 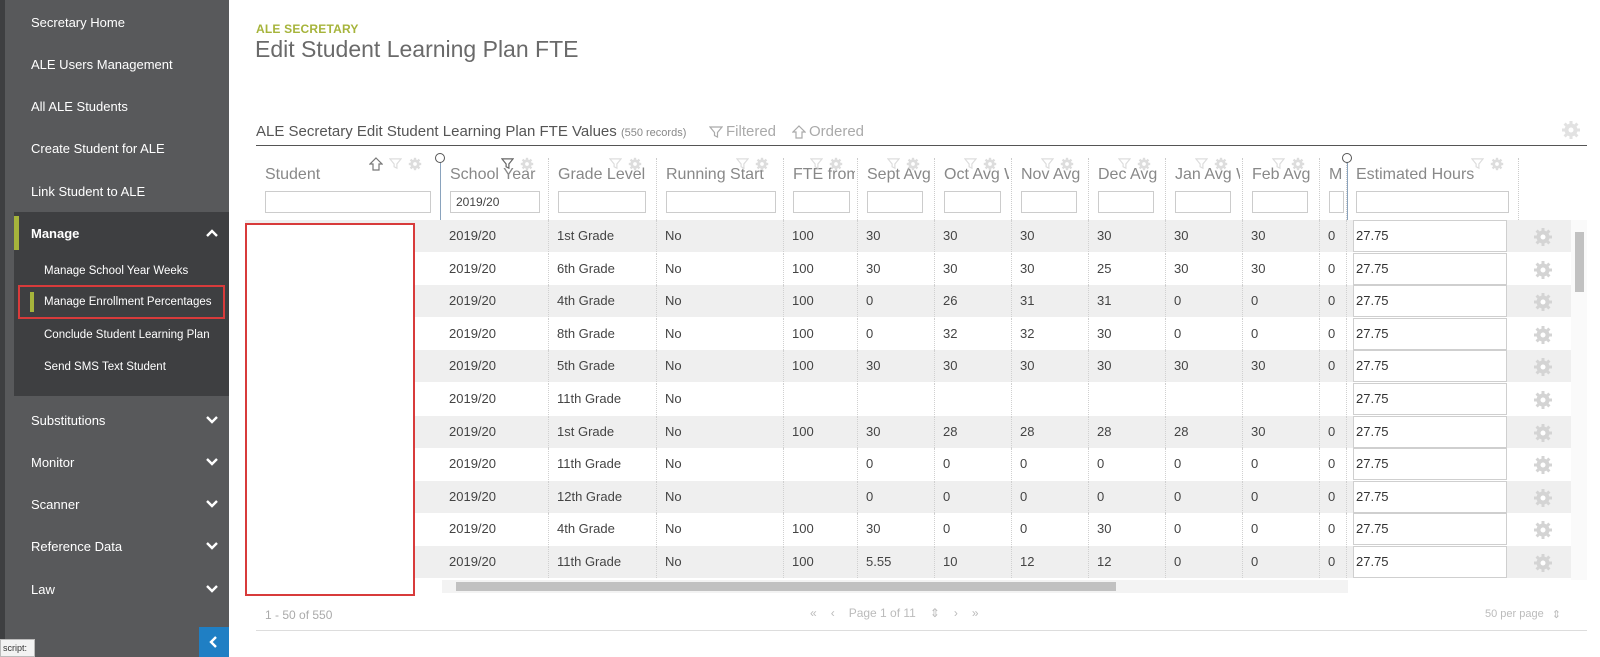 I want to click on table-row: 2019/20 4th Grade No 100 30 0 0 30 0 0 0 27.75, so click(x=908, y=529).